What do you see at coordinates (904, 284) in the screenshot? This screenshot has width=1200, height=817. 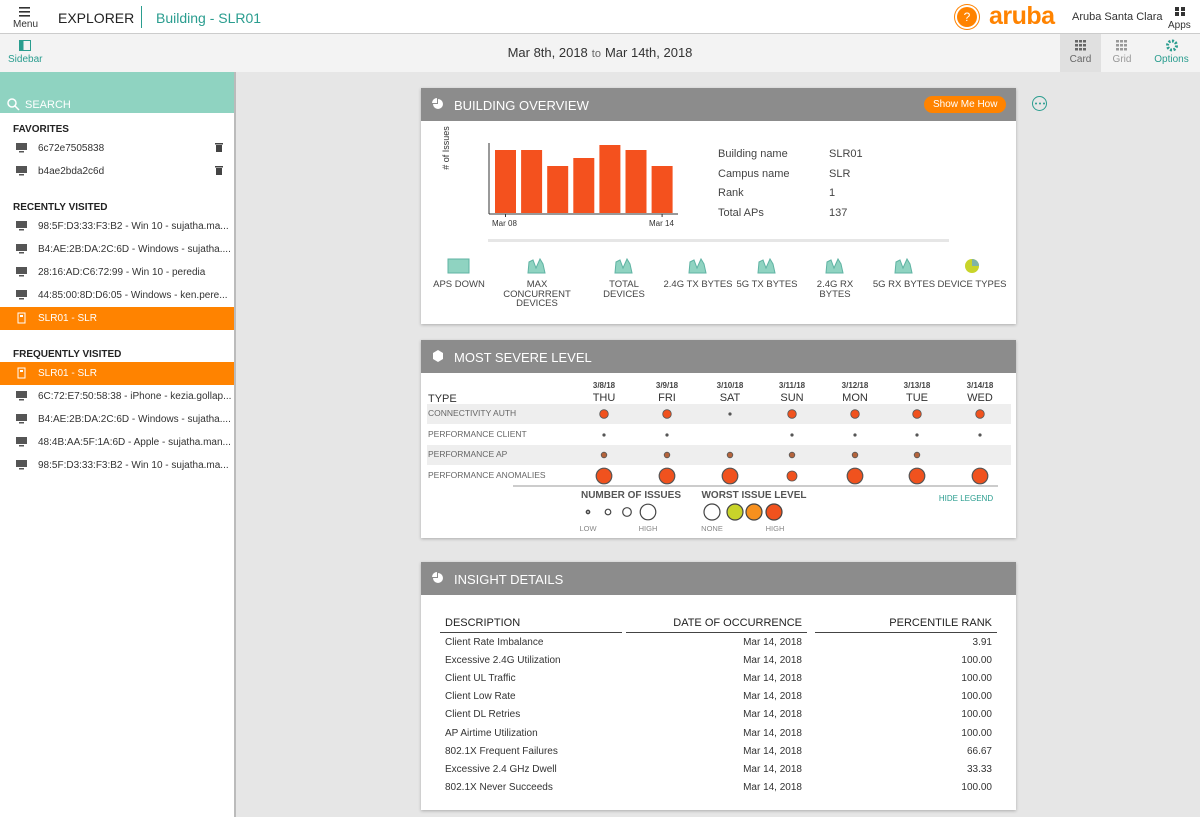 I see `metric-label: 5G RX BYTES` at bounding box center [904, 284].